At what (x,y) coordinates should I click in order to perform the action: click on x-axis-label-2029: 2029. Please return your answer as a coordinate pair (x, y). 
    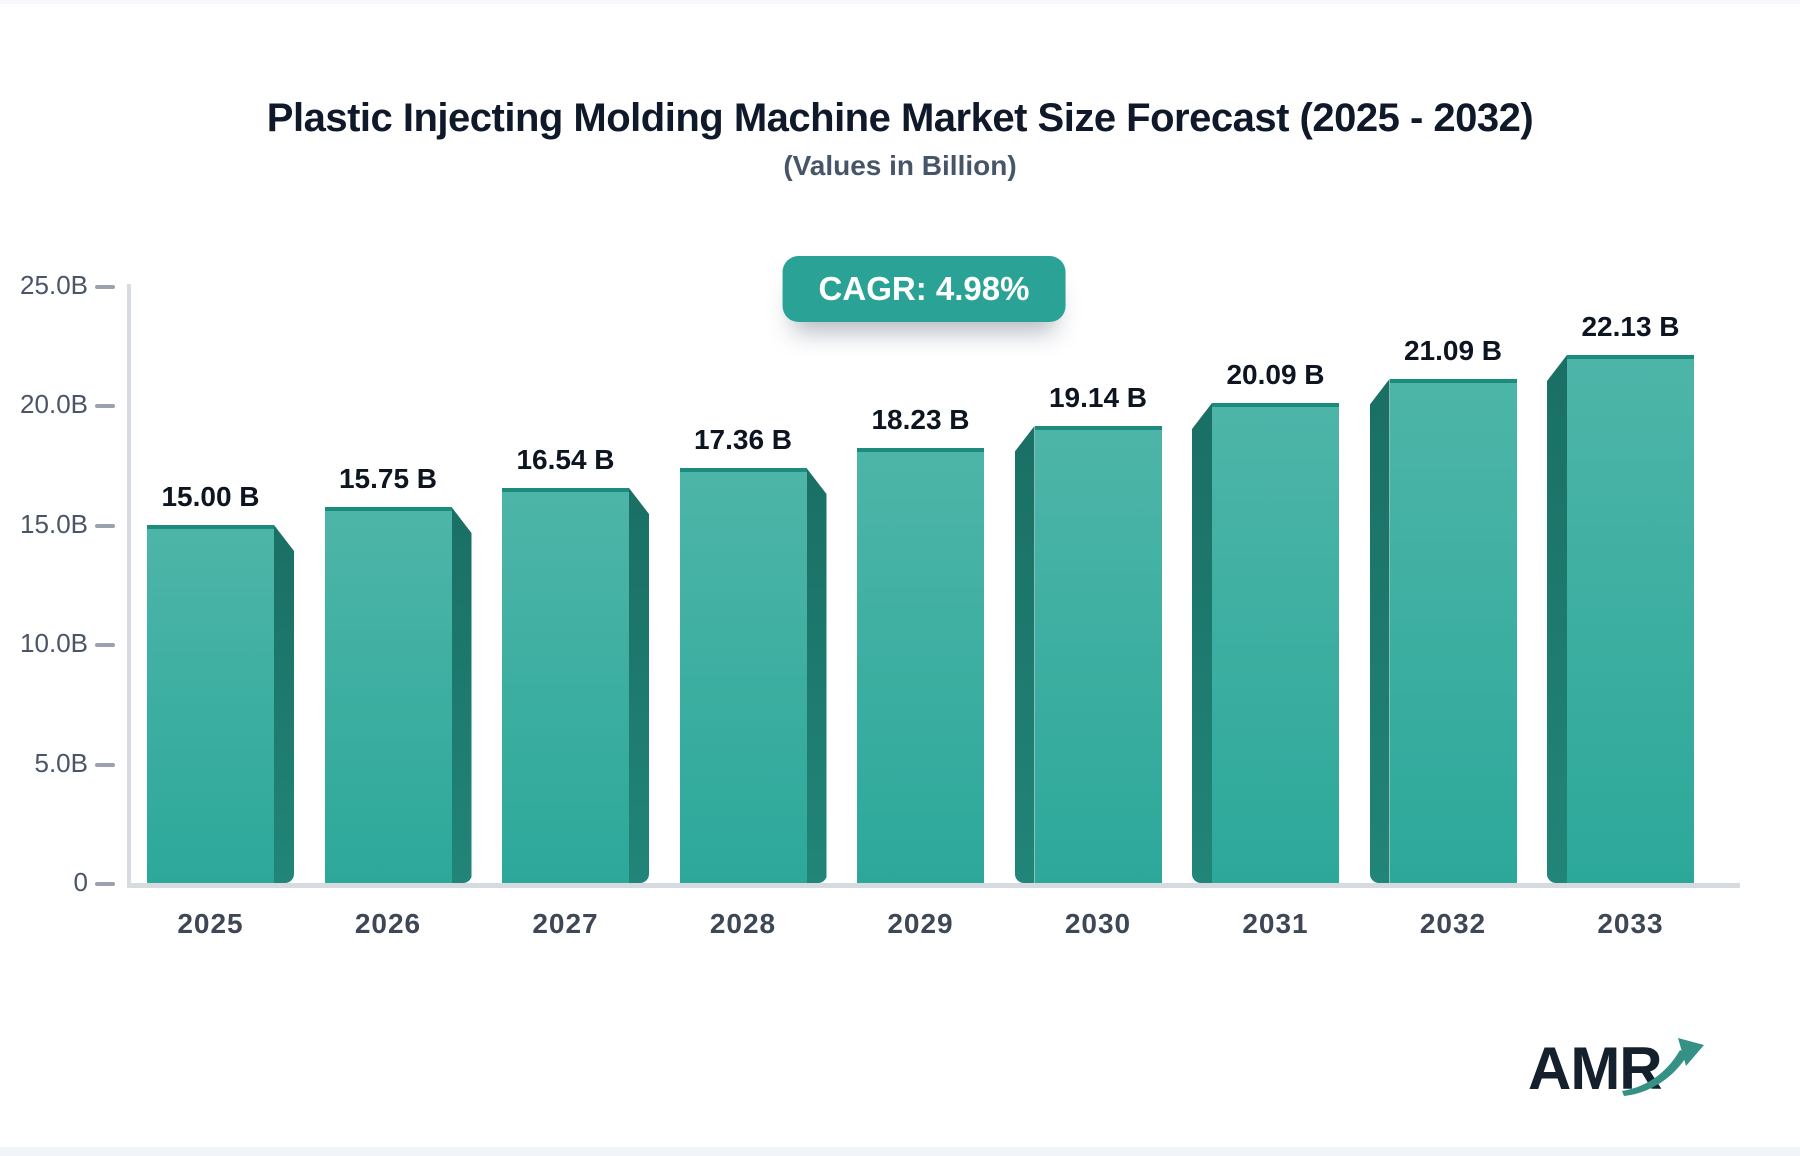
    Looking at the image, I should click on (920, 923).